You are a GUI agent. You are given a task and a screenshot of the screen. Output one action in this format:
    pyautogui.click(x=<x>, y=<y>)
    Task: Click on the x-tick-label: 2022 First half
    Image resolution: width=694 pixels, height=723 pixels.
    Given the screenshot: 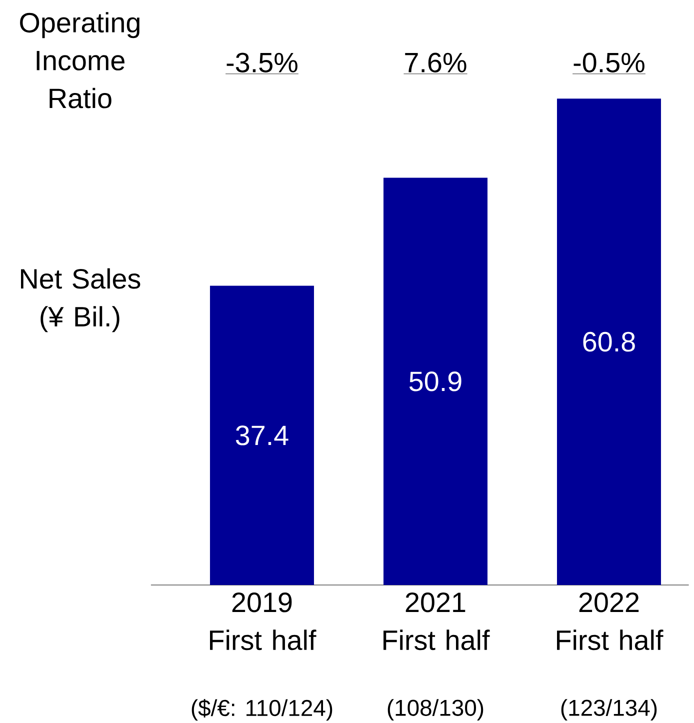 What is the action you would take?
    pyautogui.click(x=610, y=621)
    